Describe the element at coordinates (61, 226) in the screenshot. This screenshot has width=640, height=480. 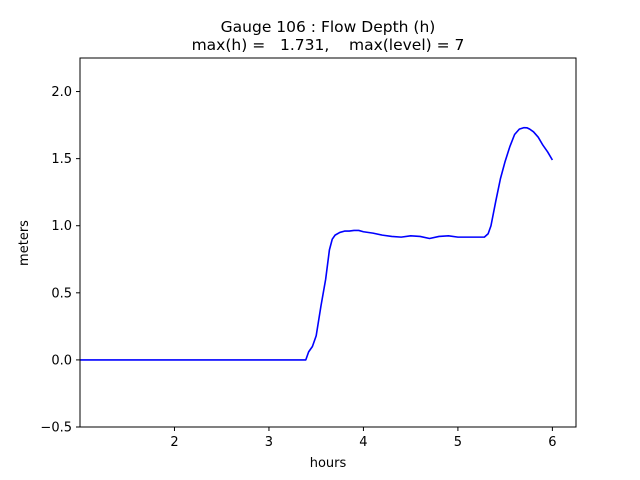
I see `y-tick-label: 1.0` at that location.